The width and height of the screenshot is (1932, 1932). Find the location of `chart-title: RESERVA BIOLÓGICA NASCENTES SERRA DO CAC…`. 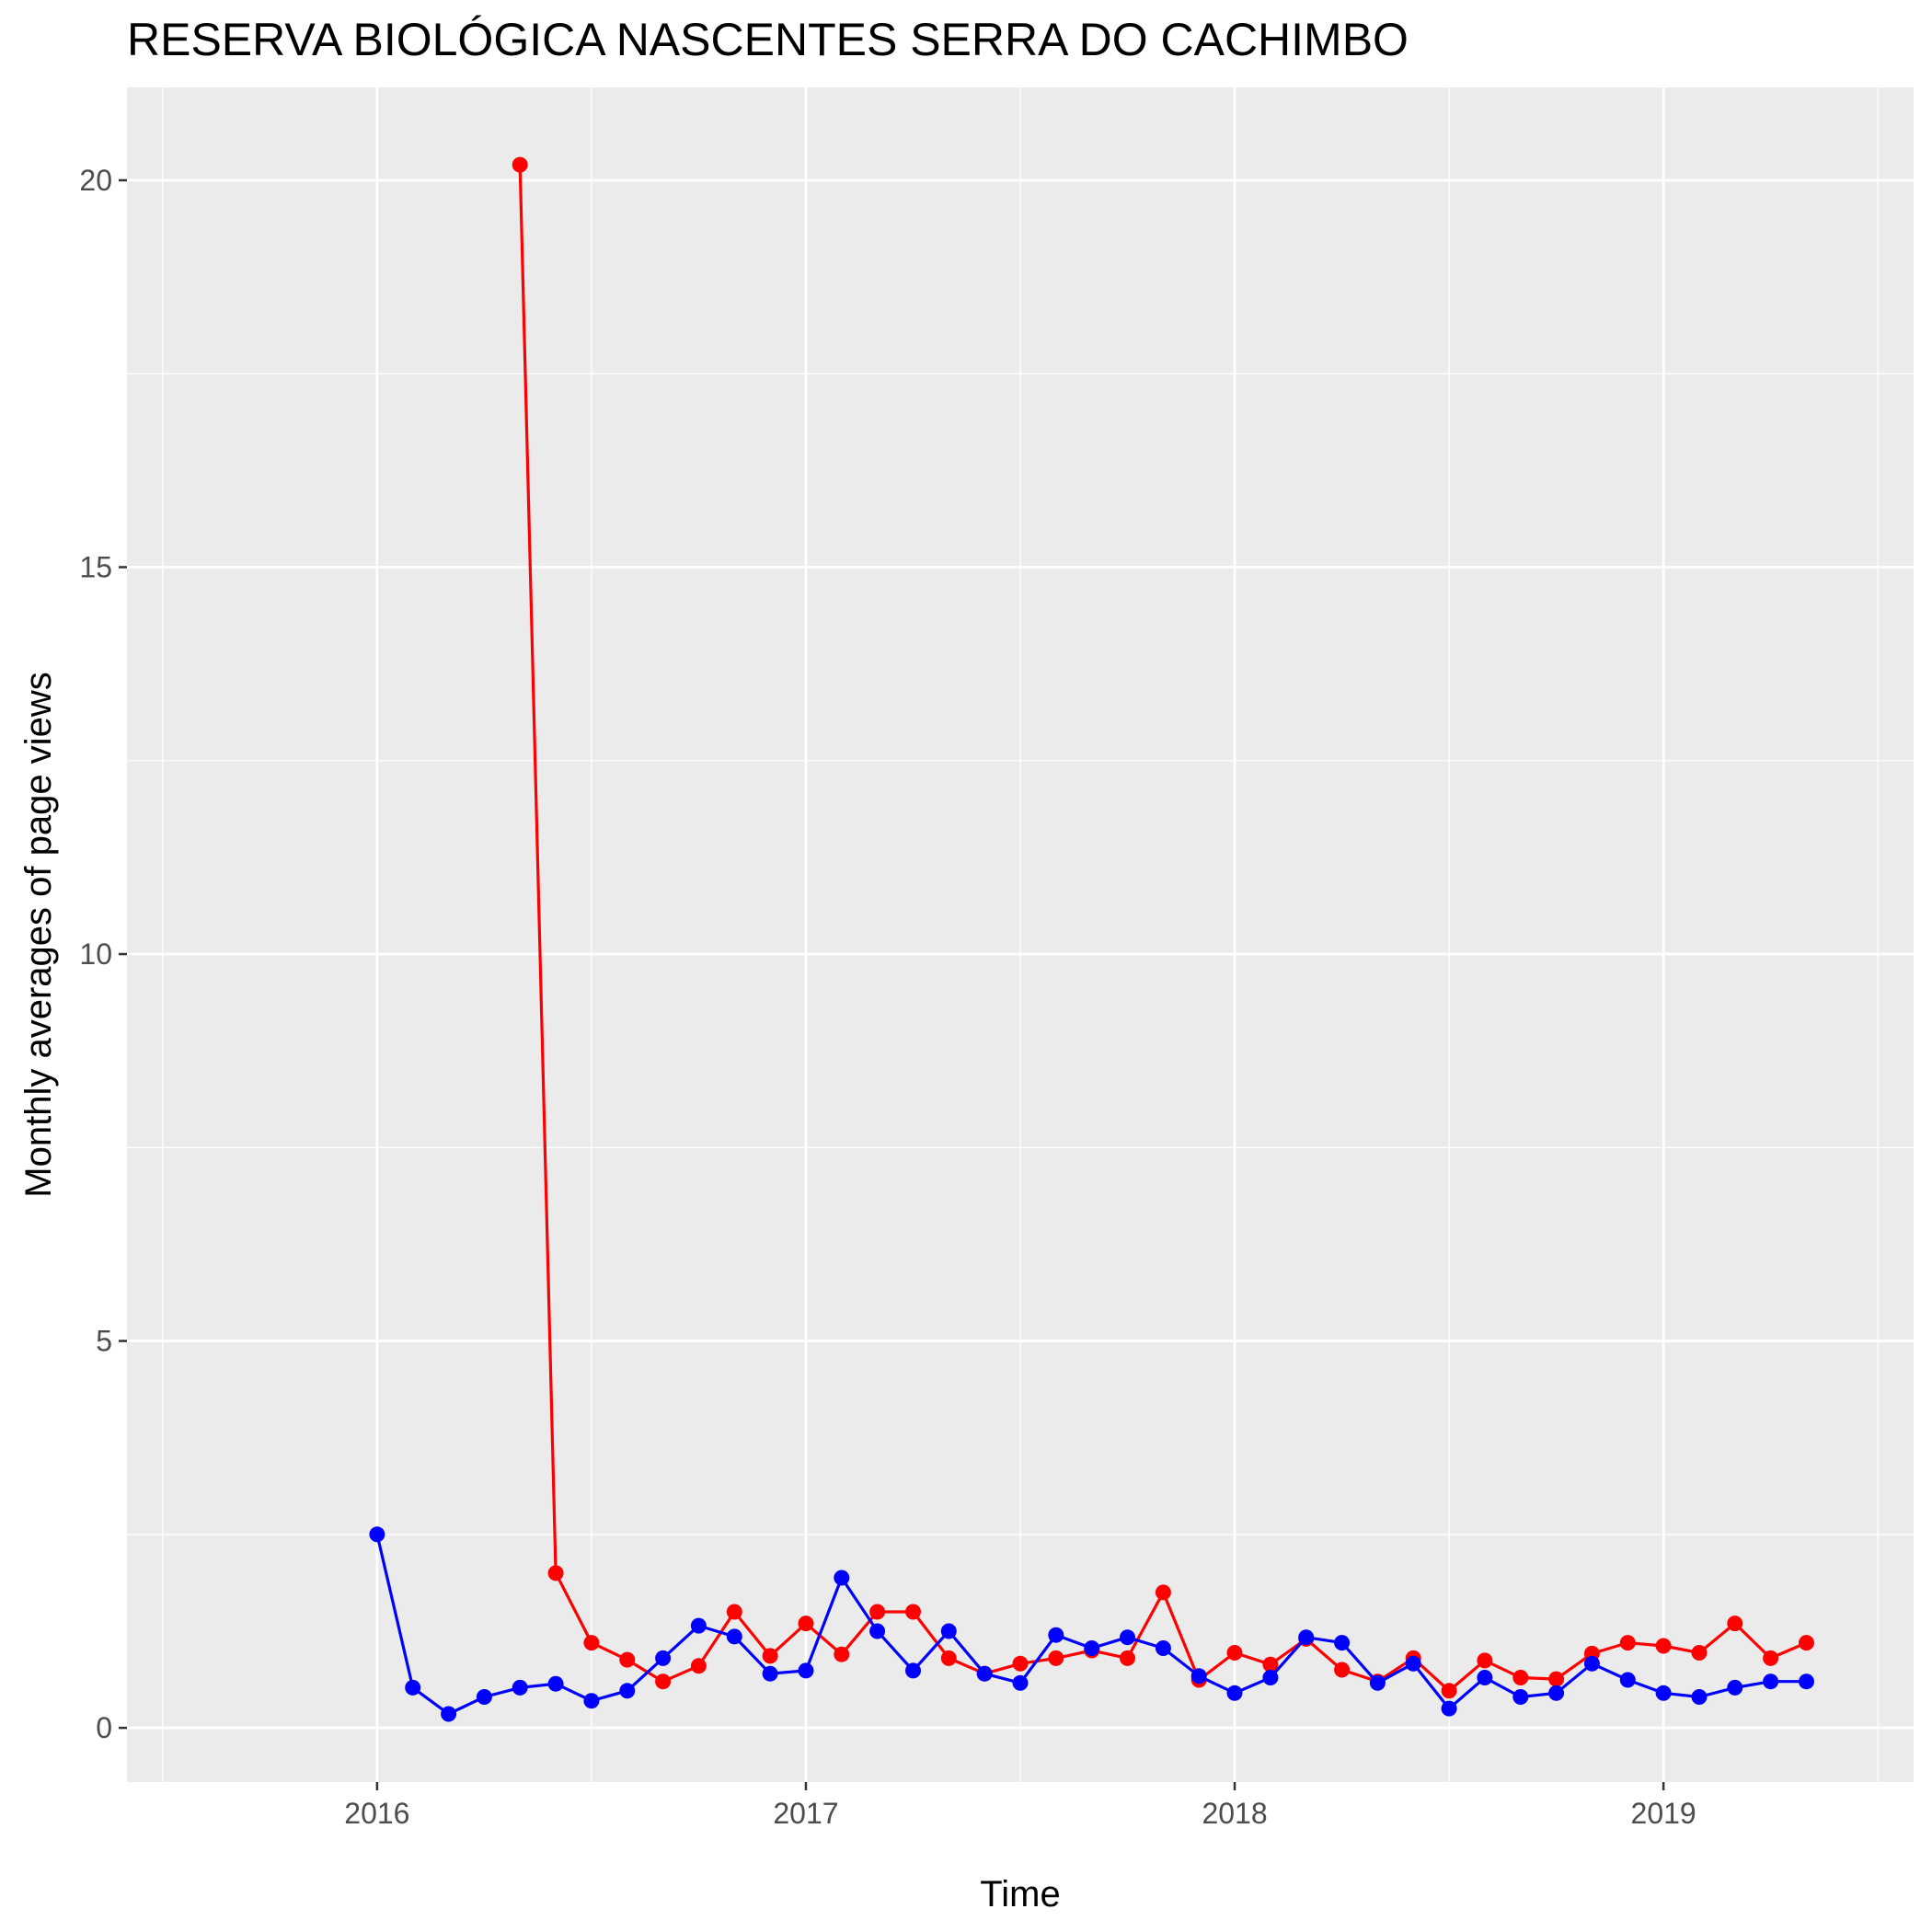

chart-title: RESERVA BIOLÓGICA NASCENTES SERRA DO CAC… is located at coordinates (768, 39).